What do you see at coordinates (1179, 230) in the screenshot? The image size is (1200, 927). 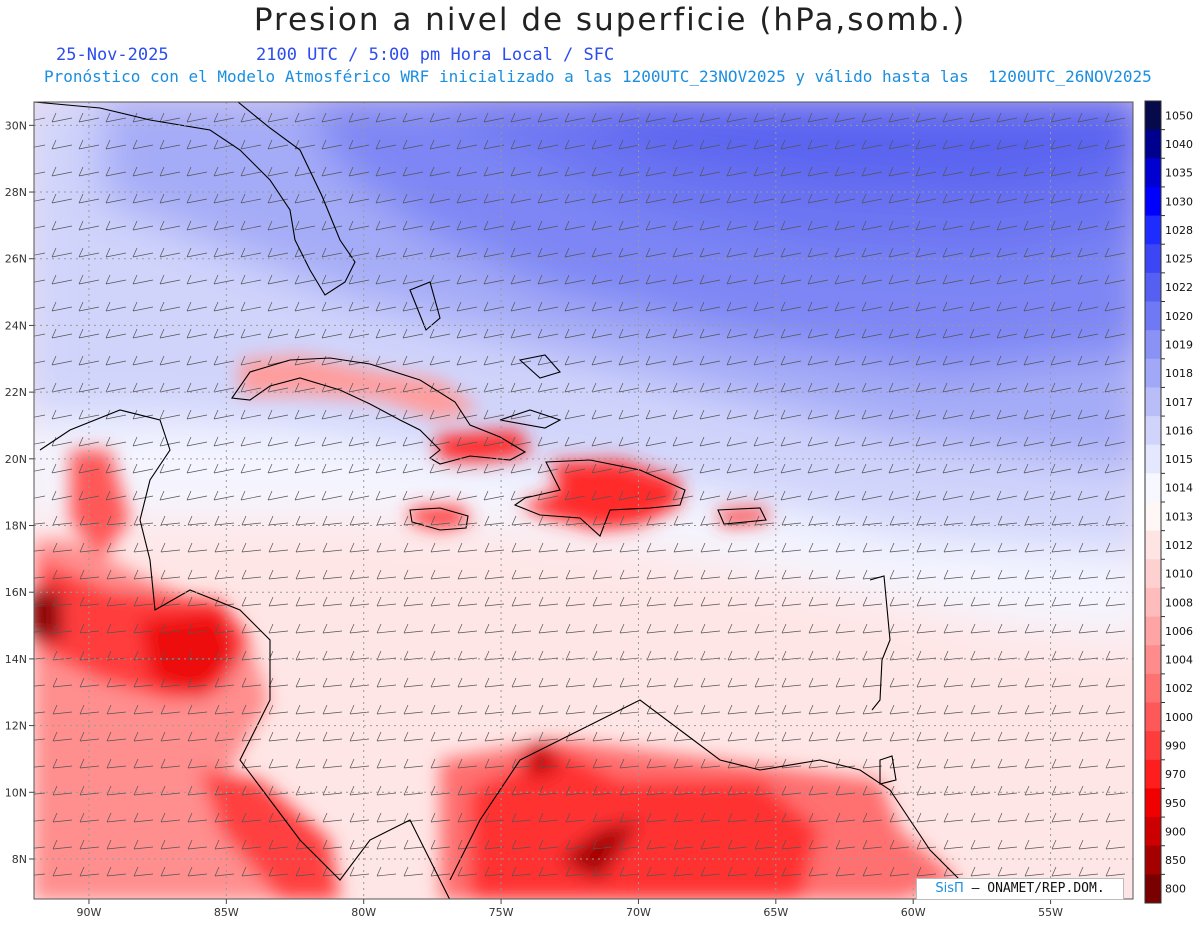 I see `colorbar-label-1028: 1028` at bounding box center [1179, 230].